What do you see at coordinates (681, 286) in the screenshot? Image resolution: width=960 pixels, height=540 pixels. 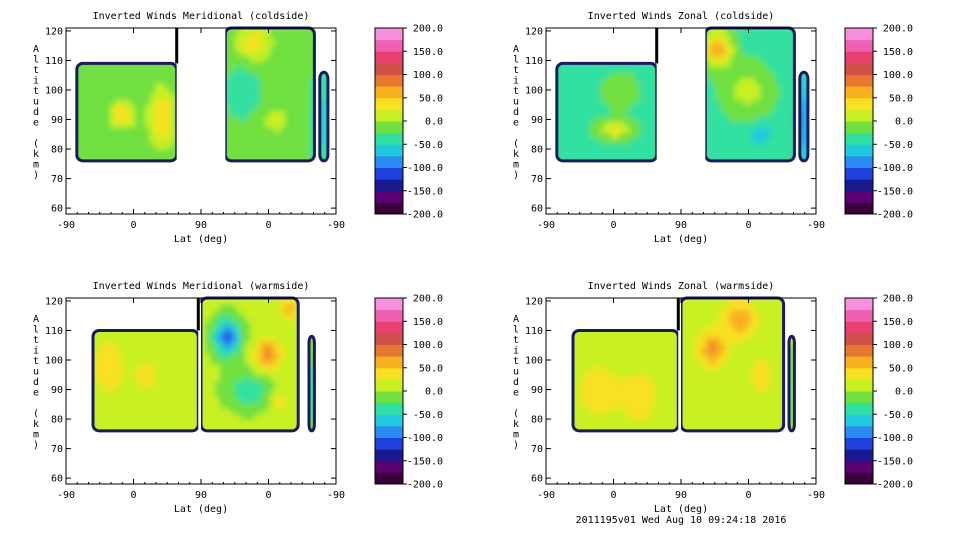 I see `chart-title: Inverted Winds Zonal (warmside)` at bounding box center [681, 286].